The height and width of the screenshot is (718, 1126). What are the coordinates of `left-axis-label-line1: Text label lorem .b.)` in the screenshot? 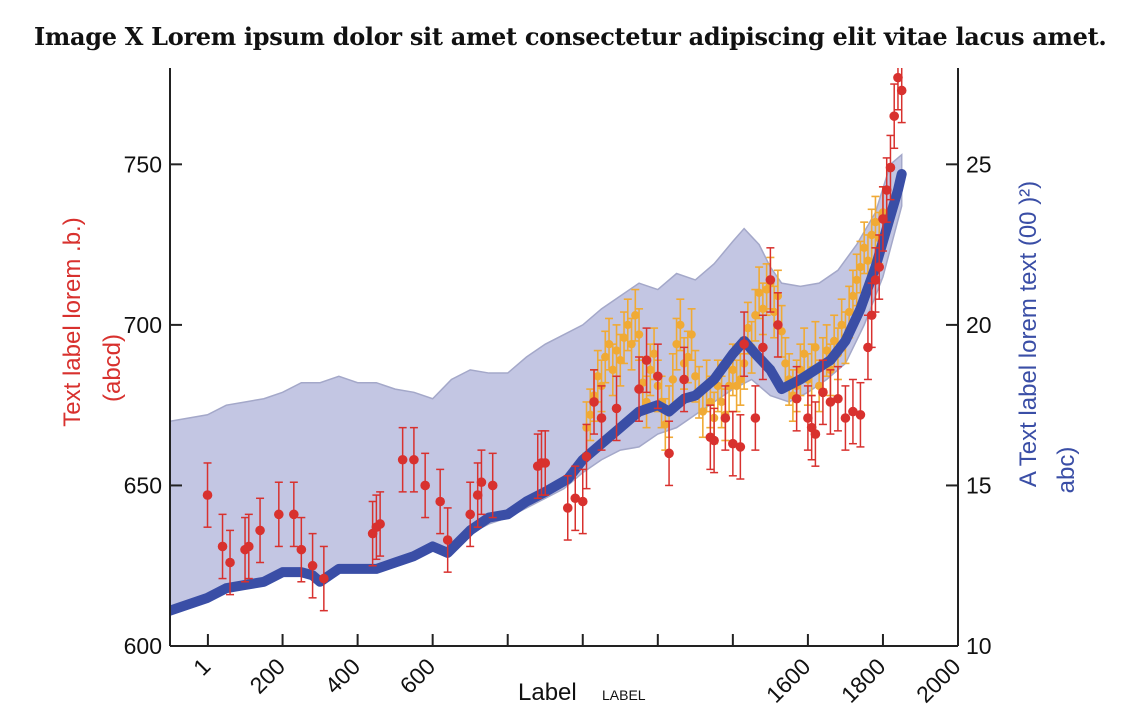 It's located at (72, 321).